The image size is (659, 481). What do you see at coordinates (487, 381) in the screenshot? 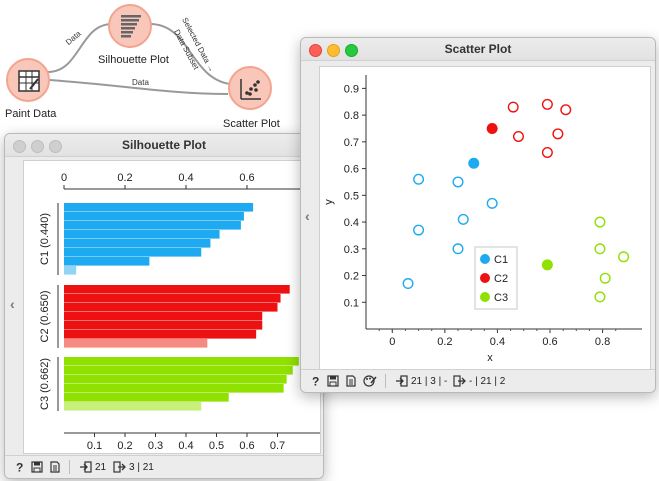
I see `output-summary: - | 21 | 2` at bounding box center [487, 381].